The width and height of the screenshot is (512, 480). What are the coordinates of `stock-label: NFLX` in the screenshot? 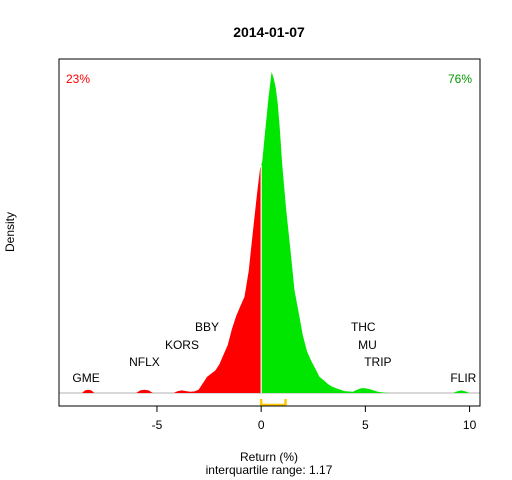 It's located at (144, 362).